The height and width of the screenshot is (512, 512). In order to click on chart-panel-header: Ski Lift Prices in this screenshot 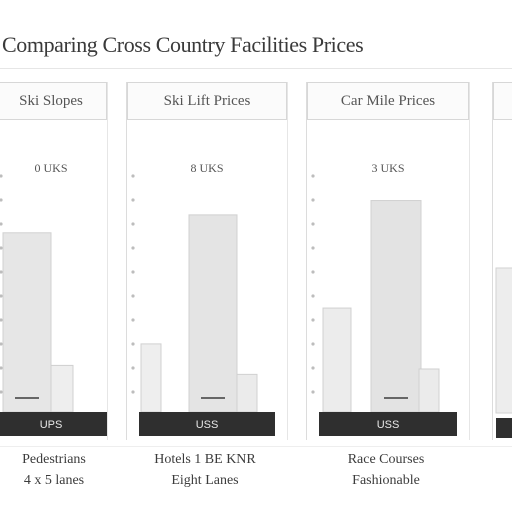, I will do `click(207, 101)`.